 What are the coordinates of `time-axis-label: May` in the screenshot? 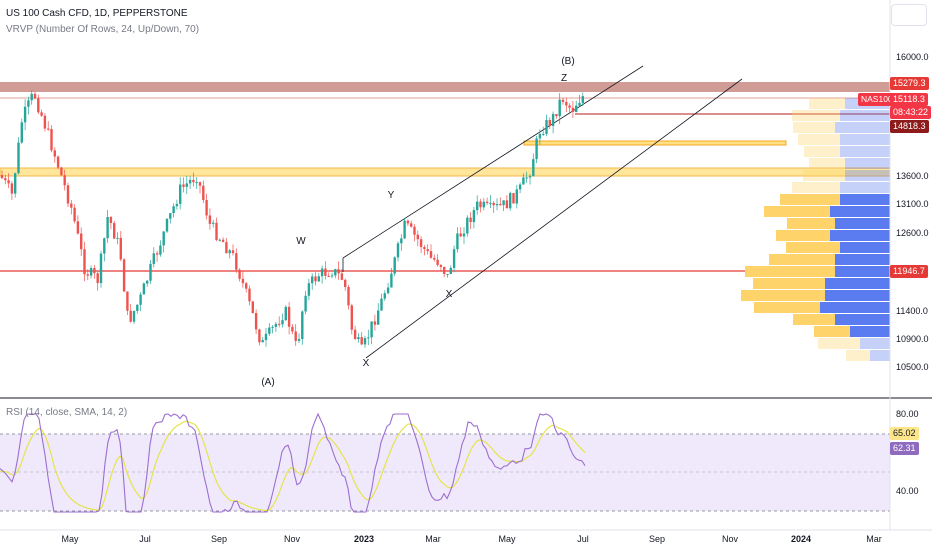 It's located at (70, 539).